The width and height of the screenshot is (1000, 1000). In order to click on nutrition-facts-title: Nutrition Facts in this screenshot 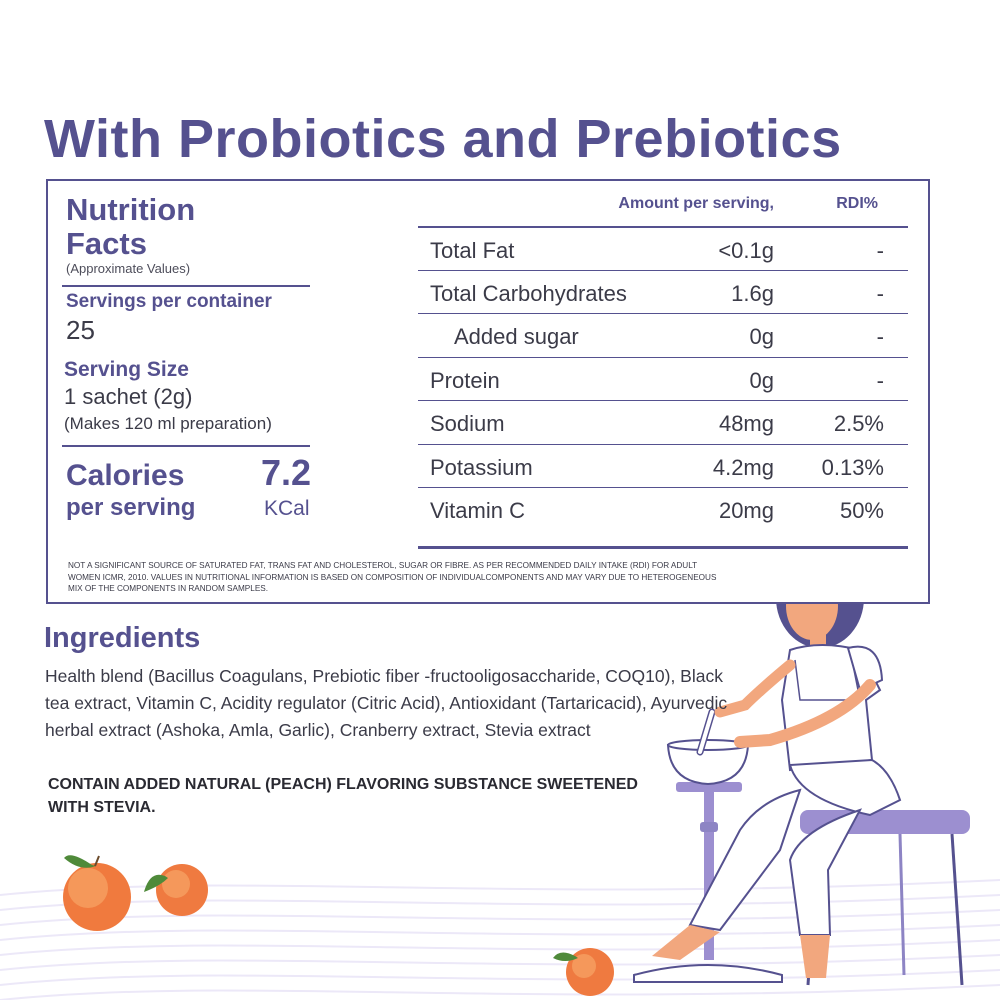, I will do `click(131, 226)`.